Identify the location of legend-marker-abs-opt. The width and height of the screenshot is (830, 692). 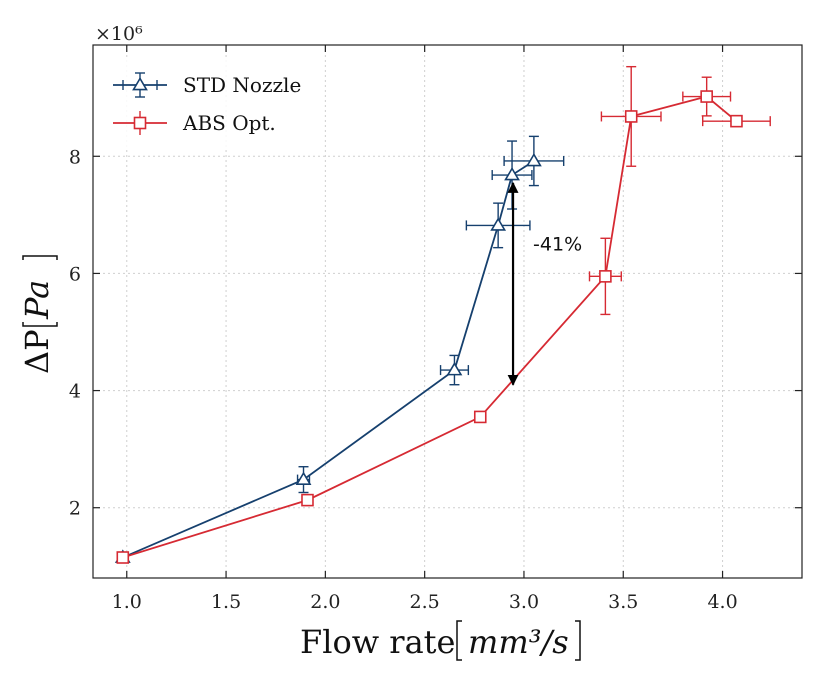
(140, 123).